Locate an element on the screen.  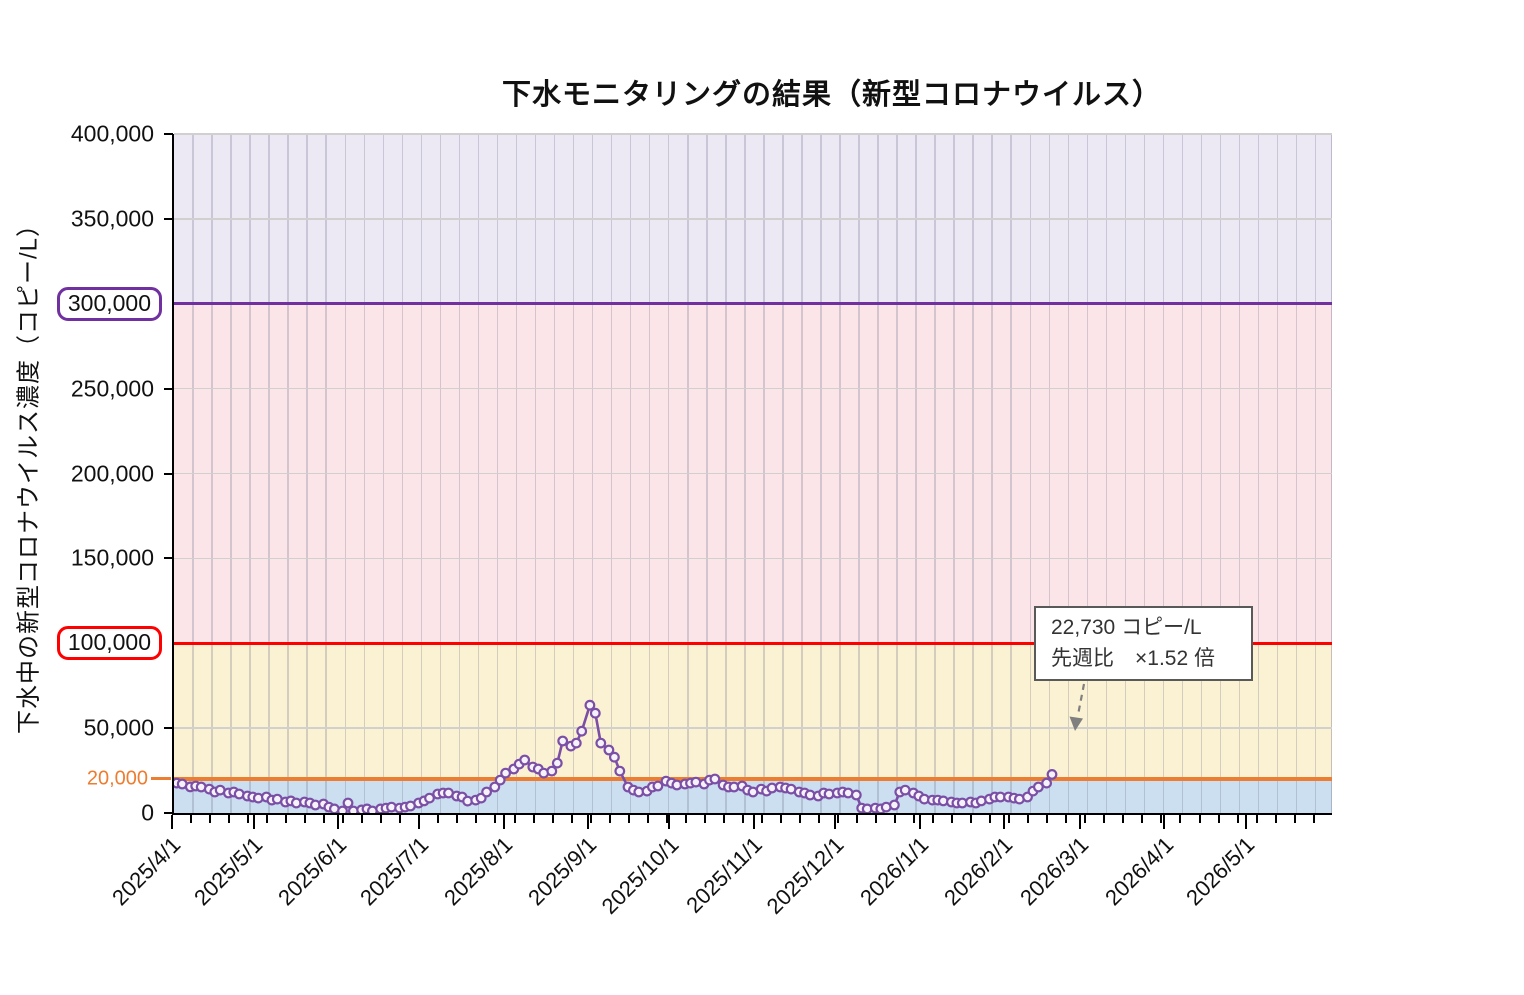
y-label-20000-orange: 20,000 is located at coordinates (117, 778).